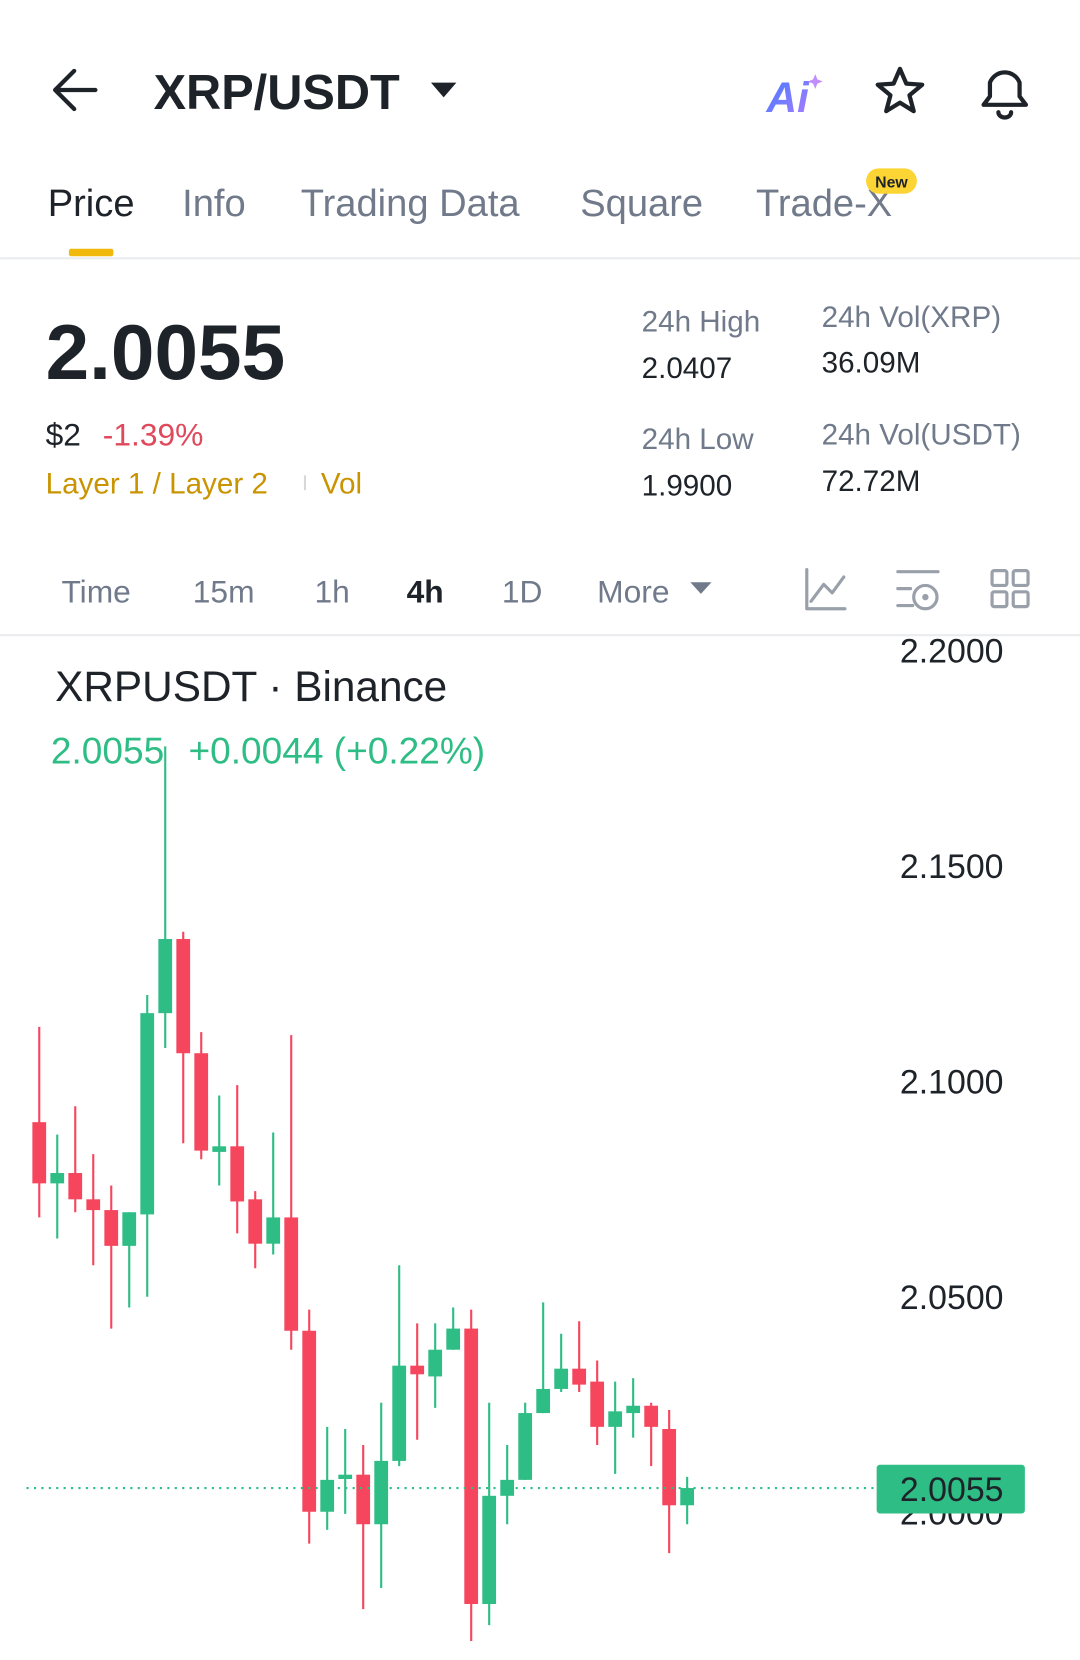 The image size is (1080, 1660). I want to click on last-price-label: 2.0055, so click(952, 1490).